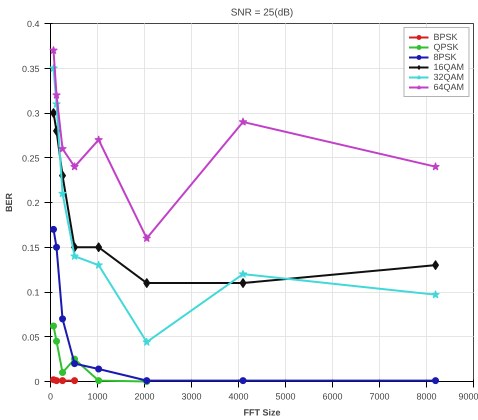  I want to click on y-tick-label: 0.1, so click(33, 293).